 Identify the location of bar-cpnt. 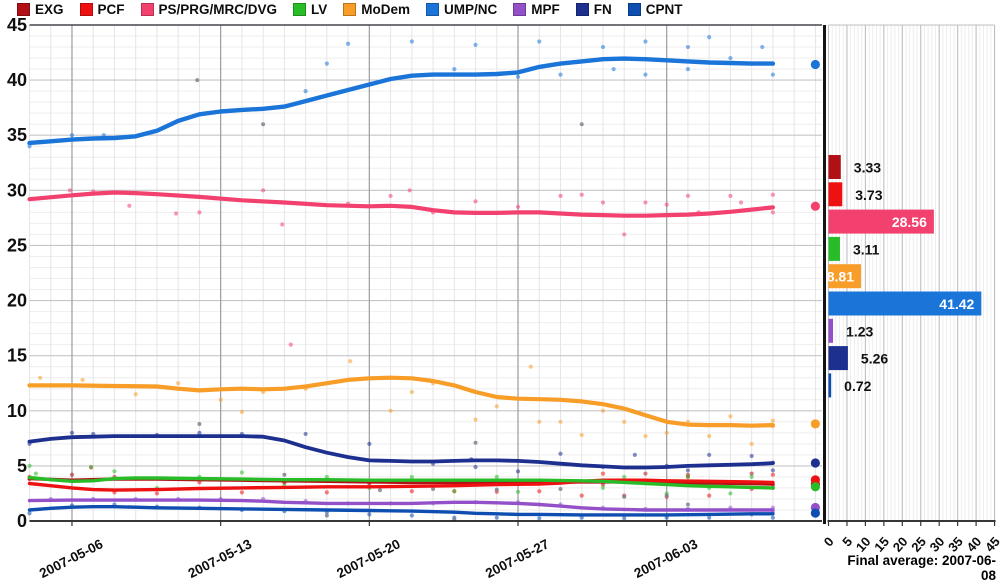
(830, 385).